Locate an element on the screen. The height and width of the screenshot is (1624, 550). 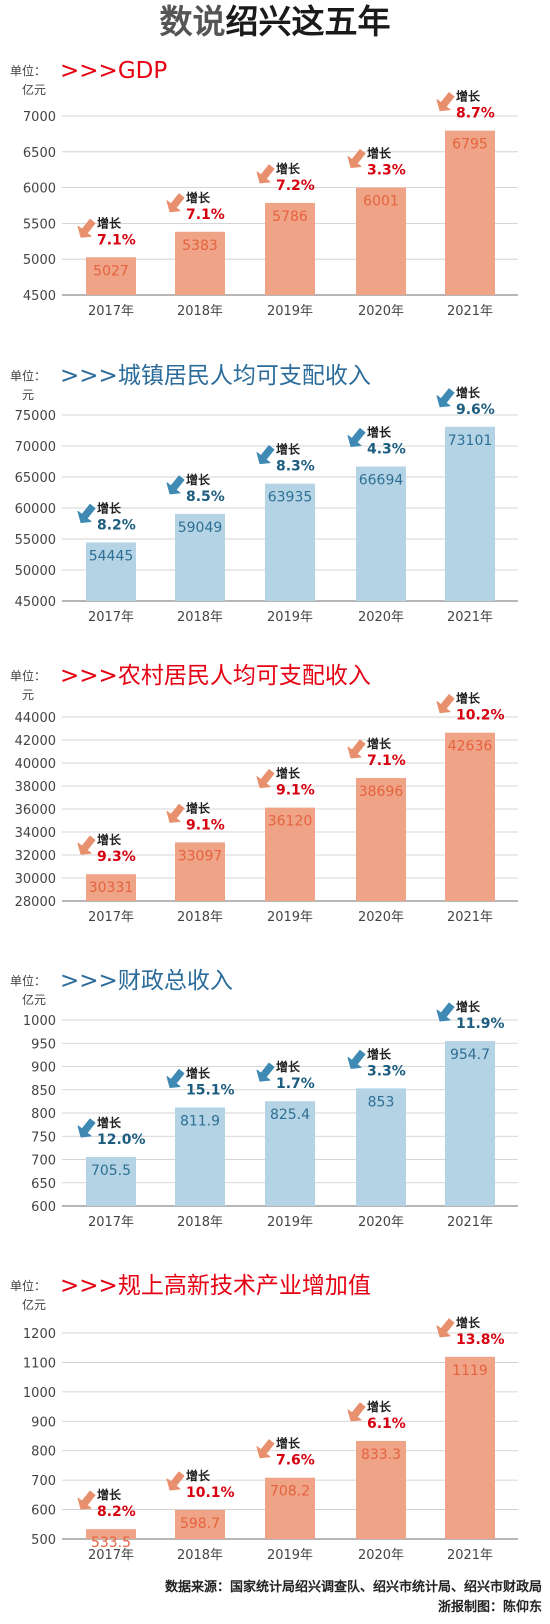
growth-value: 8.3% is located at coordinates (295, 467).